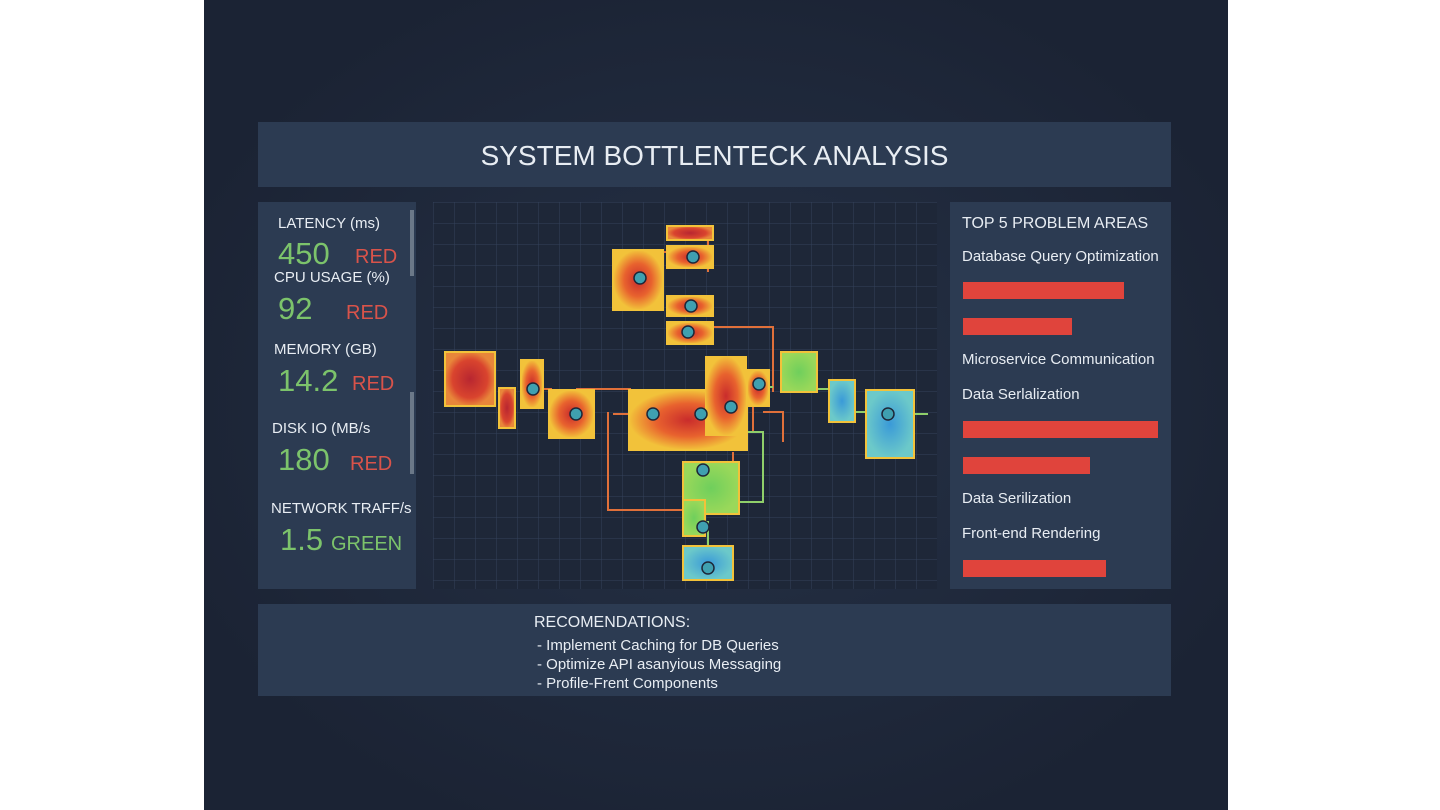 The height and width of the screenshot is (810, 1440). What do you see at coordinates (1060, 256) in the screenshot?
I see `problem-item: Database Query Optimization` at bounding box center [1060, 256].